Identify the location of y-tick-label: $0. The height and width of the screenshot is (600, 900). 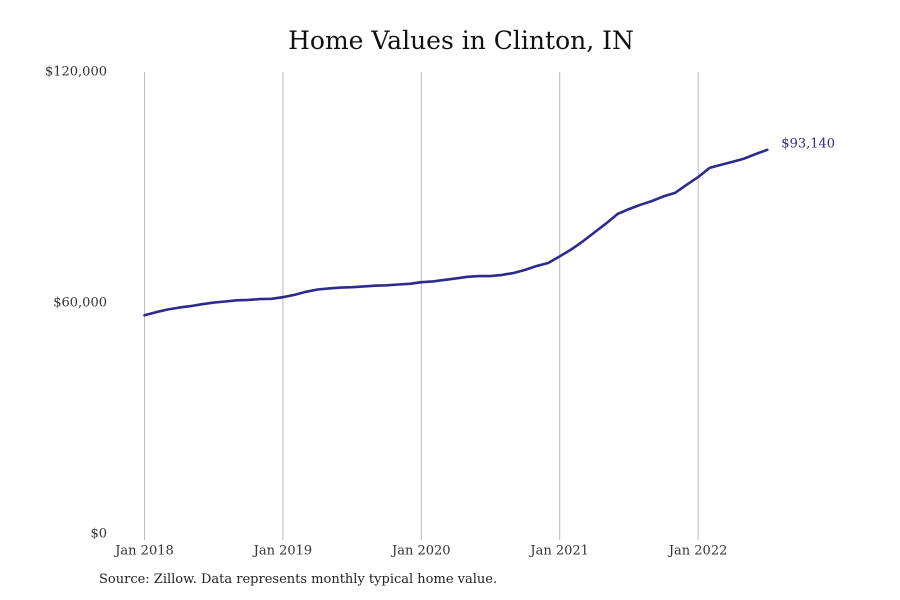
(98, 534).